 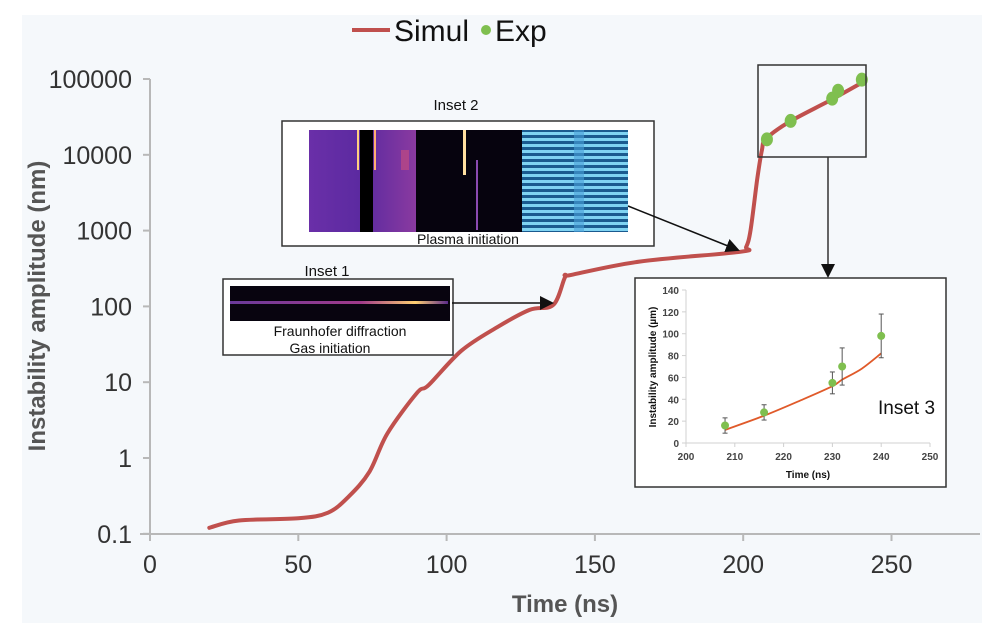 I want to click on inset-3-x-tick-label: 210, so click(x=734, y=457).